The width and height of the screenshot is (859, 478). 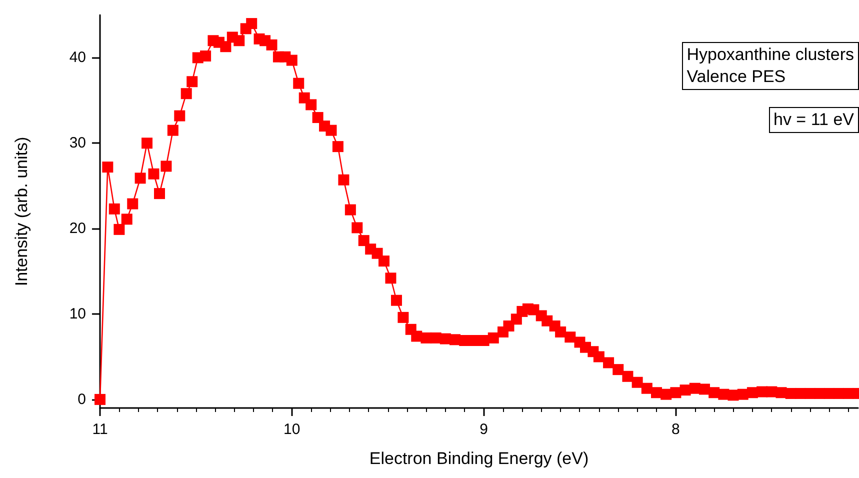 What do you see at coordinates (292, 429) in the screenshot?
I see `x-tick-label: 10` at bounding box center [292, 429].